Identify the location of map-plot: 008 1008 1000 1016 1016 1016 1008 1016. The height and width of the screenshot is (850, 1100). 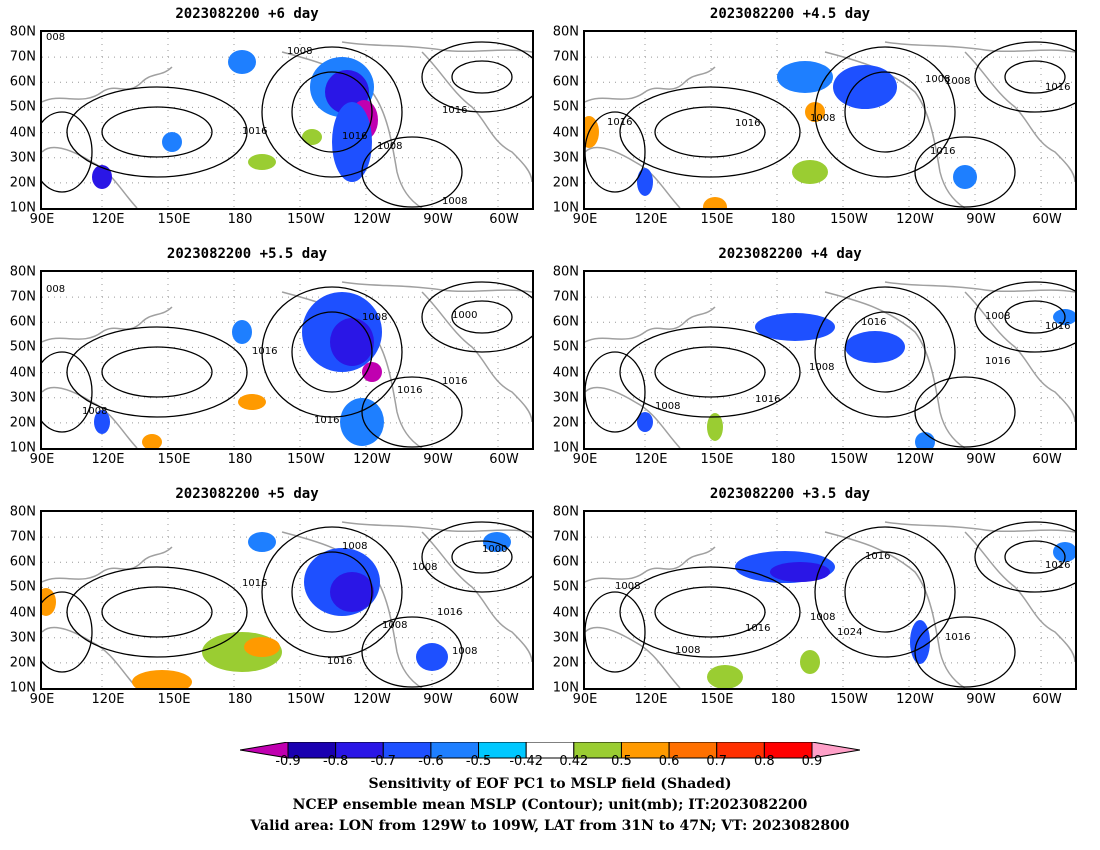
(287, 360).